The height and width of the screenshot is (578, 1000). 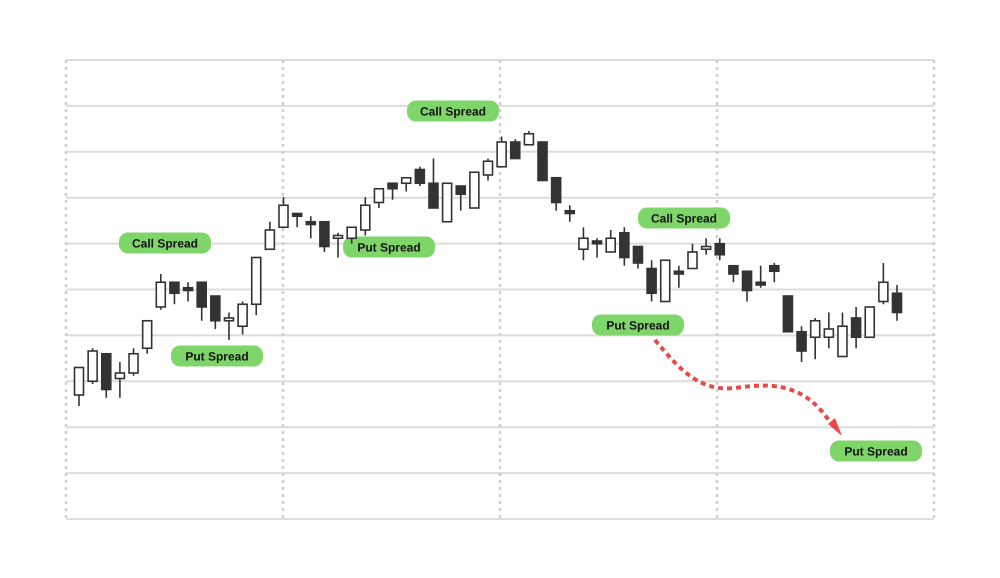 What do you see at coordinates (876, 451) in the screenshot?
I see `text: Put Spread` at bounding box center [876, 451].